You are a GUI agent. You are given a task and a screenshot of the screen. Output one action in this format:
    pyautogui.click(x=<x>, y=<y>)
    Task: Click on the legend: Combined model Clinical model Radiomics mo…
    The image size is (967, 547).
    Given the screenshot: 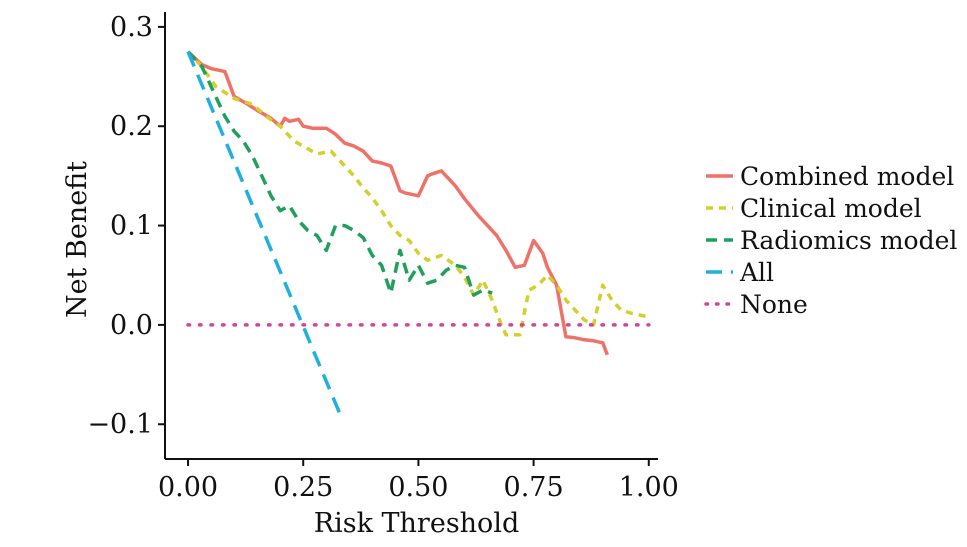 What is the action you would take?
    pyautogui.click(x=830, y=240)
    